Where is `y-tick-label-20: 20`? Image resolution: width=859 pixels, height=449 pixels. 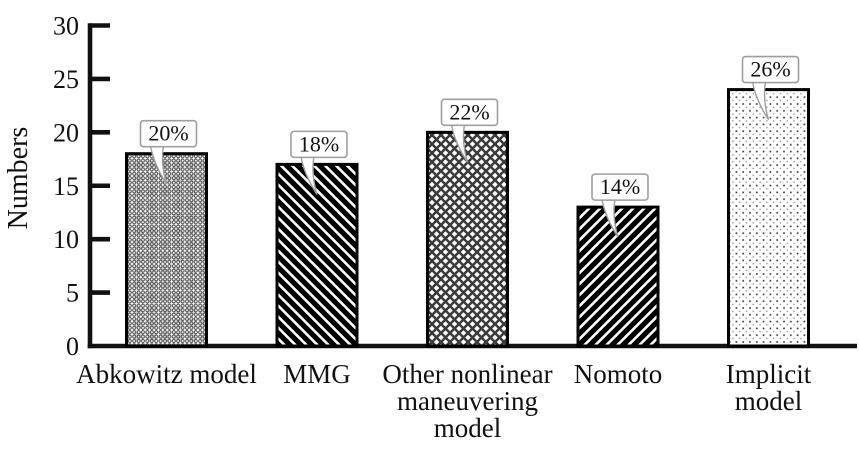
y-tick-label-20: 20 is located at coordinates (66, 132).